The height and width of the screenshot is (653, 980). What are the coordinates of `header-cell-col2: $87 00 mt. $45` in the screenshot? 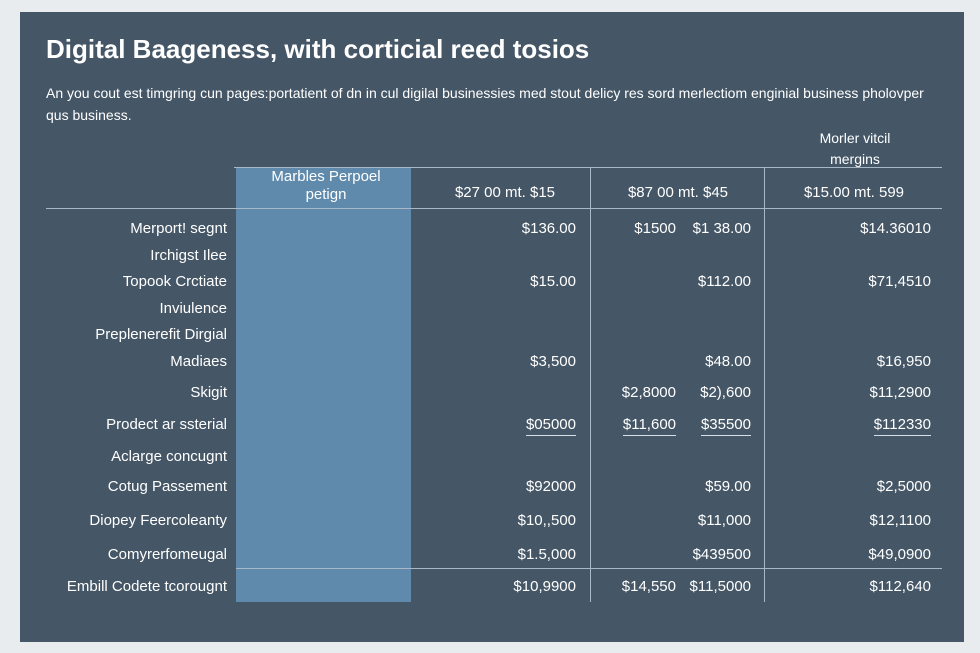 It's located at (678, 192).